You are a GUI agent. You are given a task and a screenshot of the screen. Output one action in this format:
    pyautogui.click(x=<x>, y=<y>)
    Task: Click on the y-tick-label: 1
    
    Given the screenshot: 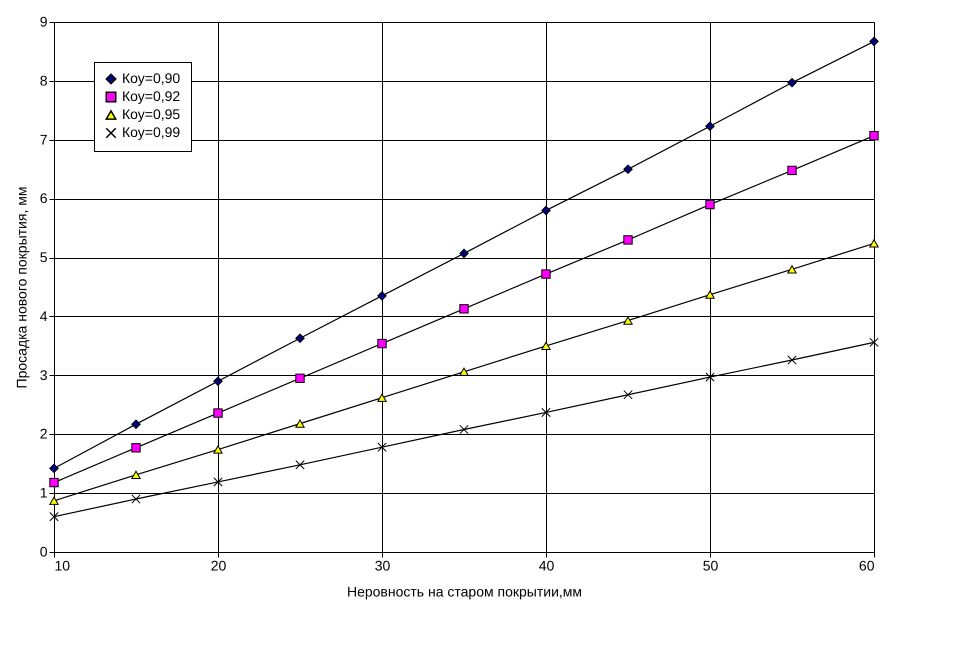 What is the action you would take?
    pyautogui.click(x=44, y=492)
    